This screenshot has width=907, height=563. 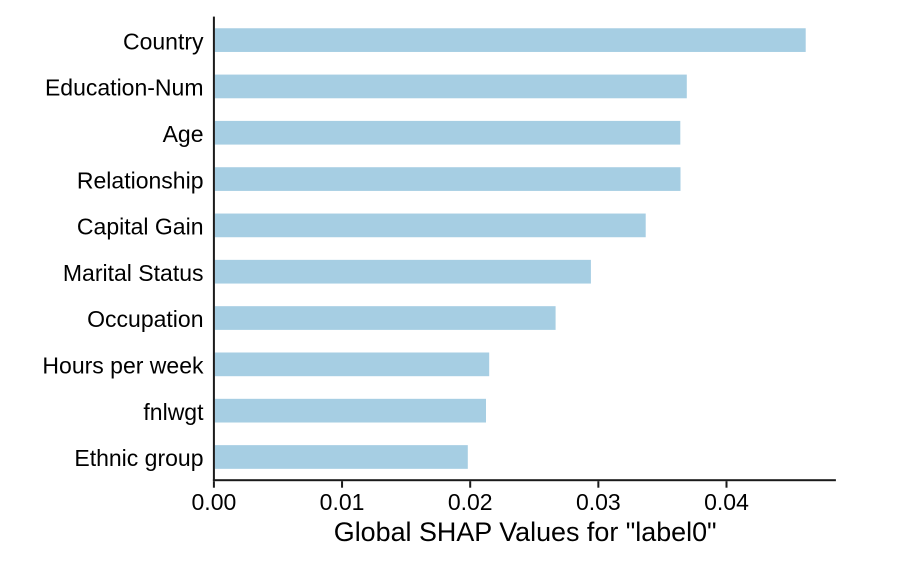 What do you see at coordinates (140, 227) in the screenshot?
I see `svg-text: Capital Gain` at bounding box center [140, 227].